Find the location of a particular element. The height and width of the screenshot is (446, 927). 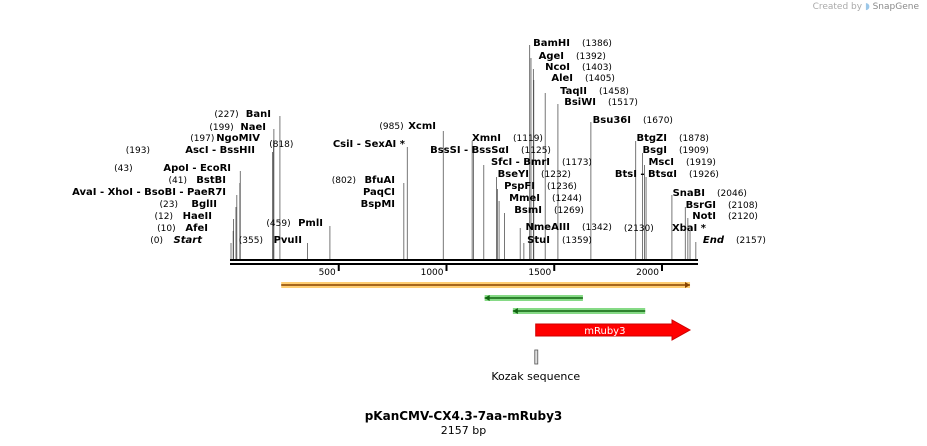

site-haeii: HaeII (12) is located at coordinates (183, 216).